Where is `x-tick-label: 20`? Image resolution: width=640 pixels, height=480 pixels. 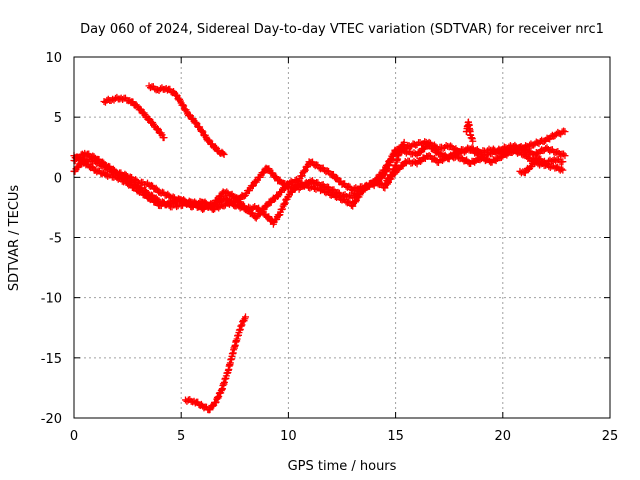 x-tick-label: 20 is located at coordinates (503, 436).